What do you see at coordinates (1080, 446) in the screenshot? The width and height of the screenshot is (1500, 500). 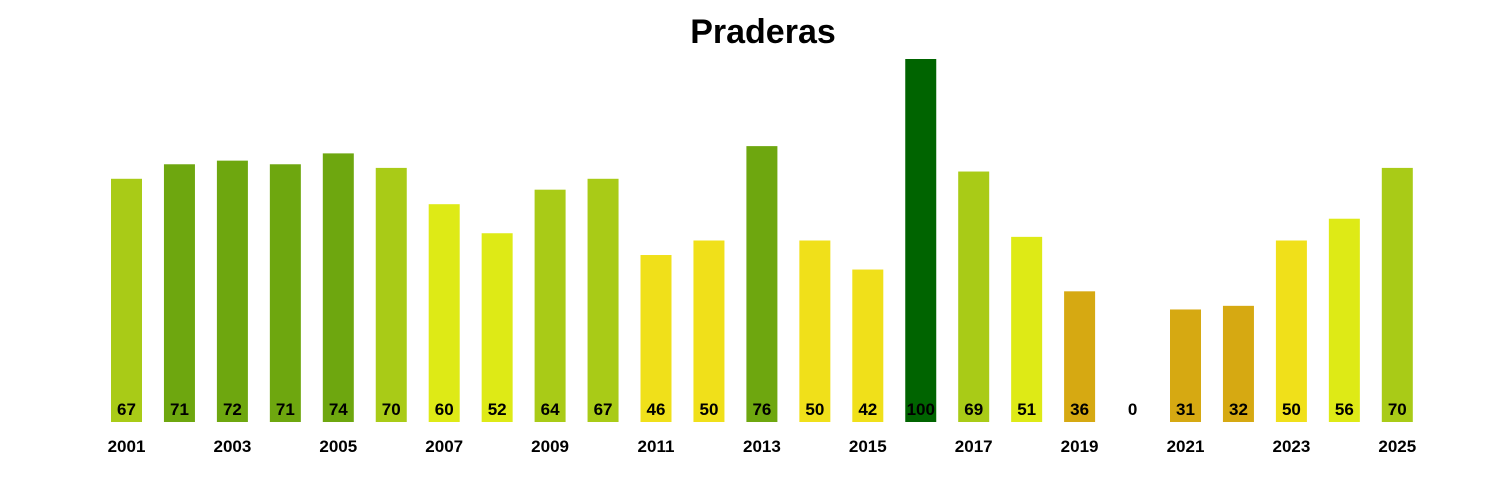 I see `x-tick-label-2019: 2019` at bounding box center [1080, 446].